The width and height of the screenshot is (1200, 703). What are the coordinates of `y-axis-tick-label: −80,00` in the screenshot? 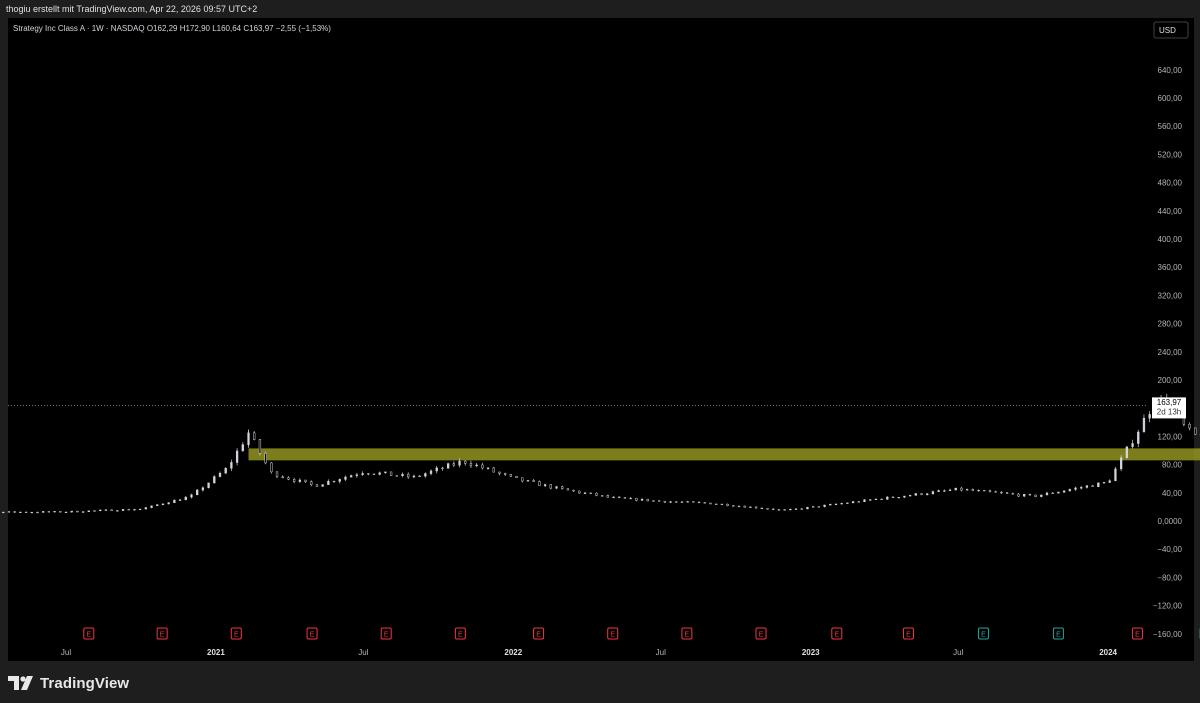 It's located at (1169, 577).